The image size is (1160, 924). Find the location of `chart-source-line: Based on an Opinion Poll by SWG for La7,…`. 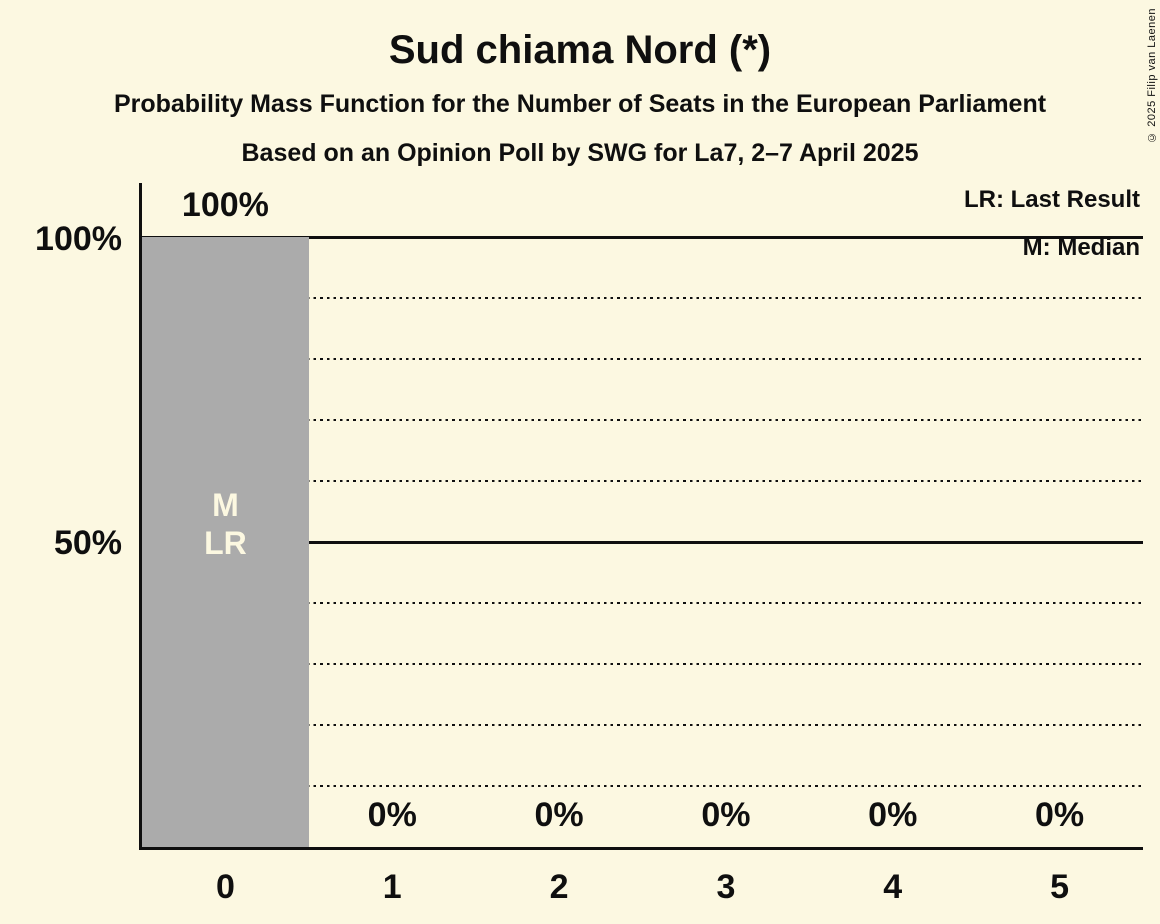

chart-source-line: Based on an Opinion Poll by SWG for La7,… is located at coordinates (580, 153).